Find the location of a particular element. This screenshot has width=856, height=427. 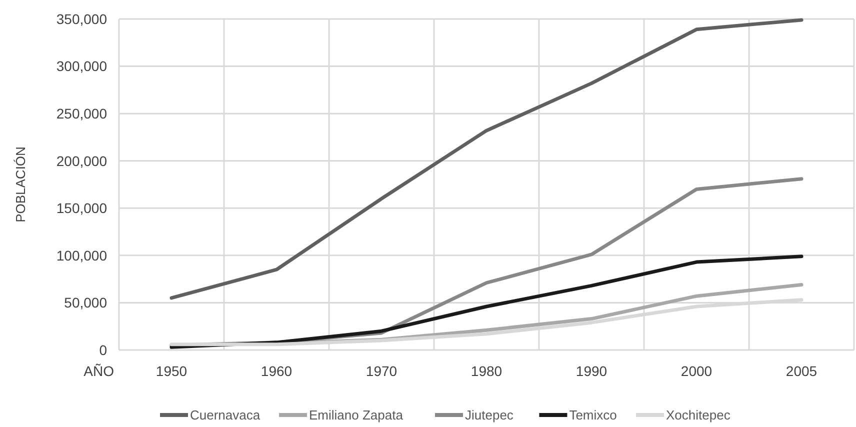

y-tick-label: 0 is located at coordinates (103, 350).